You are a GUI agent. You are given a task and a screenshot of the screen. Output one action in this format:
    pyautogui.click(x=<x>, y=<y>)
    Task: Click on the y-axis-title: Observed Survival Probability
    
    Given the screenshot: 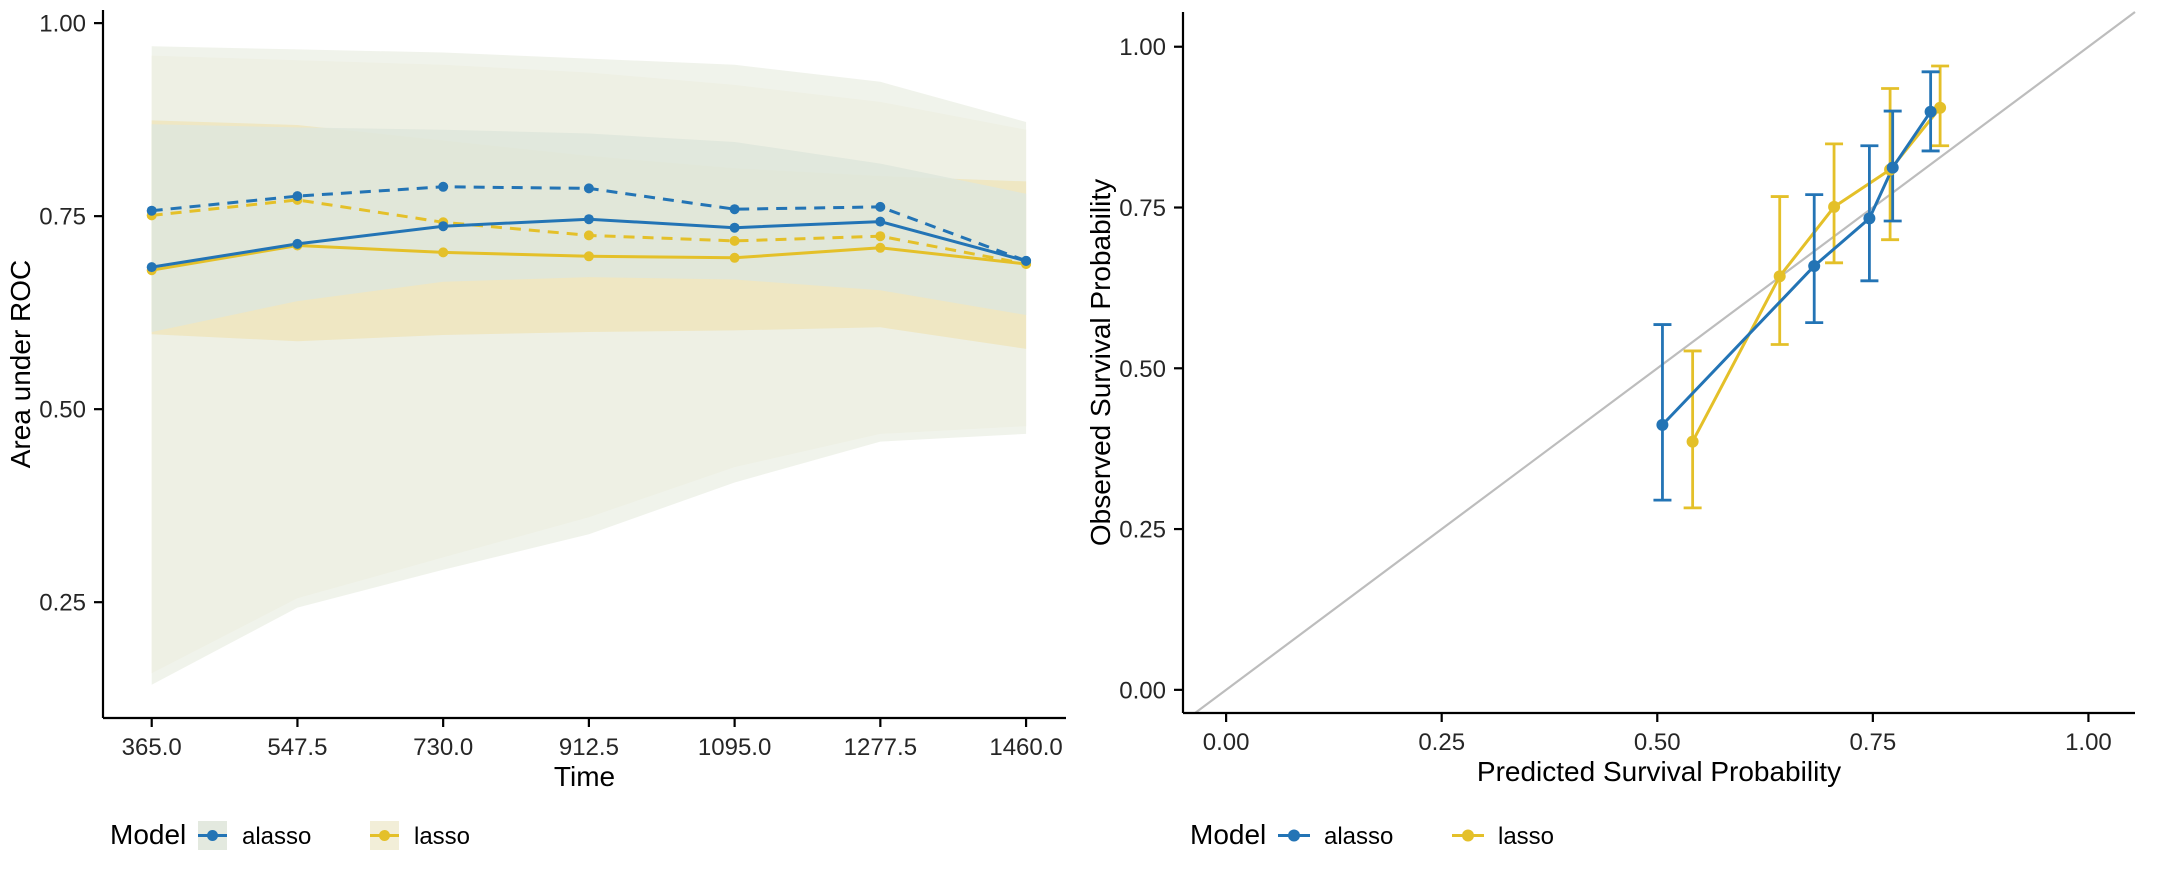 What is the action you would take?
    pyautogui.click(x=1100, y=362)
    